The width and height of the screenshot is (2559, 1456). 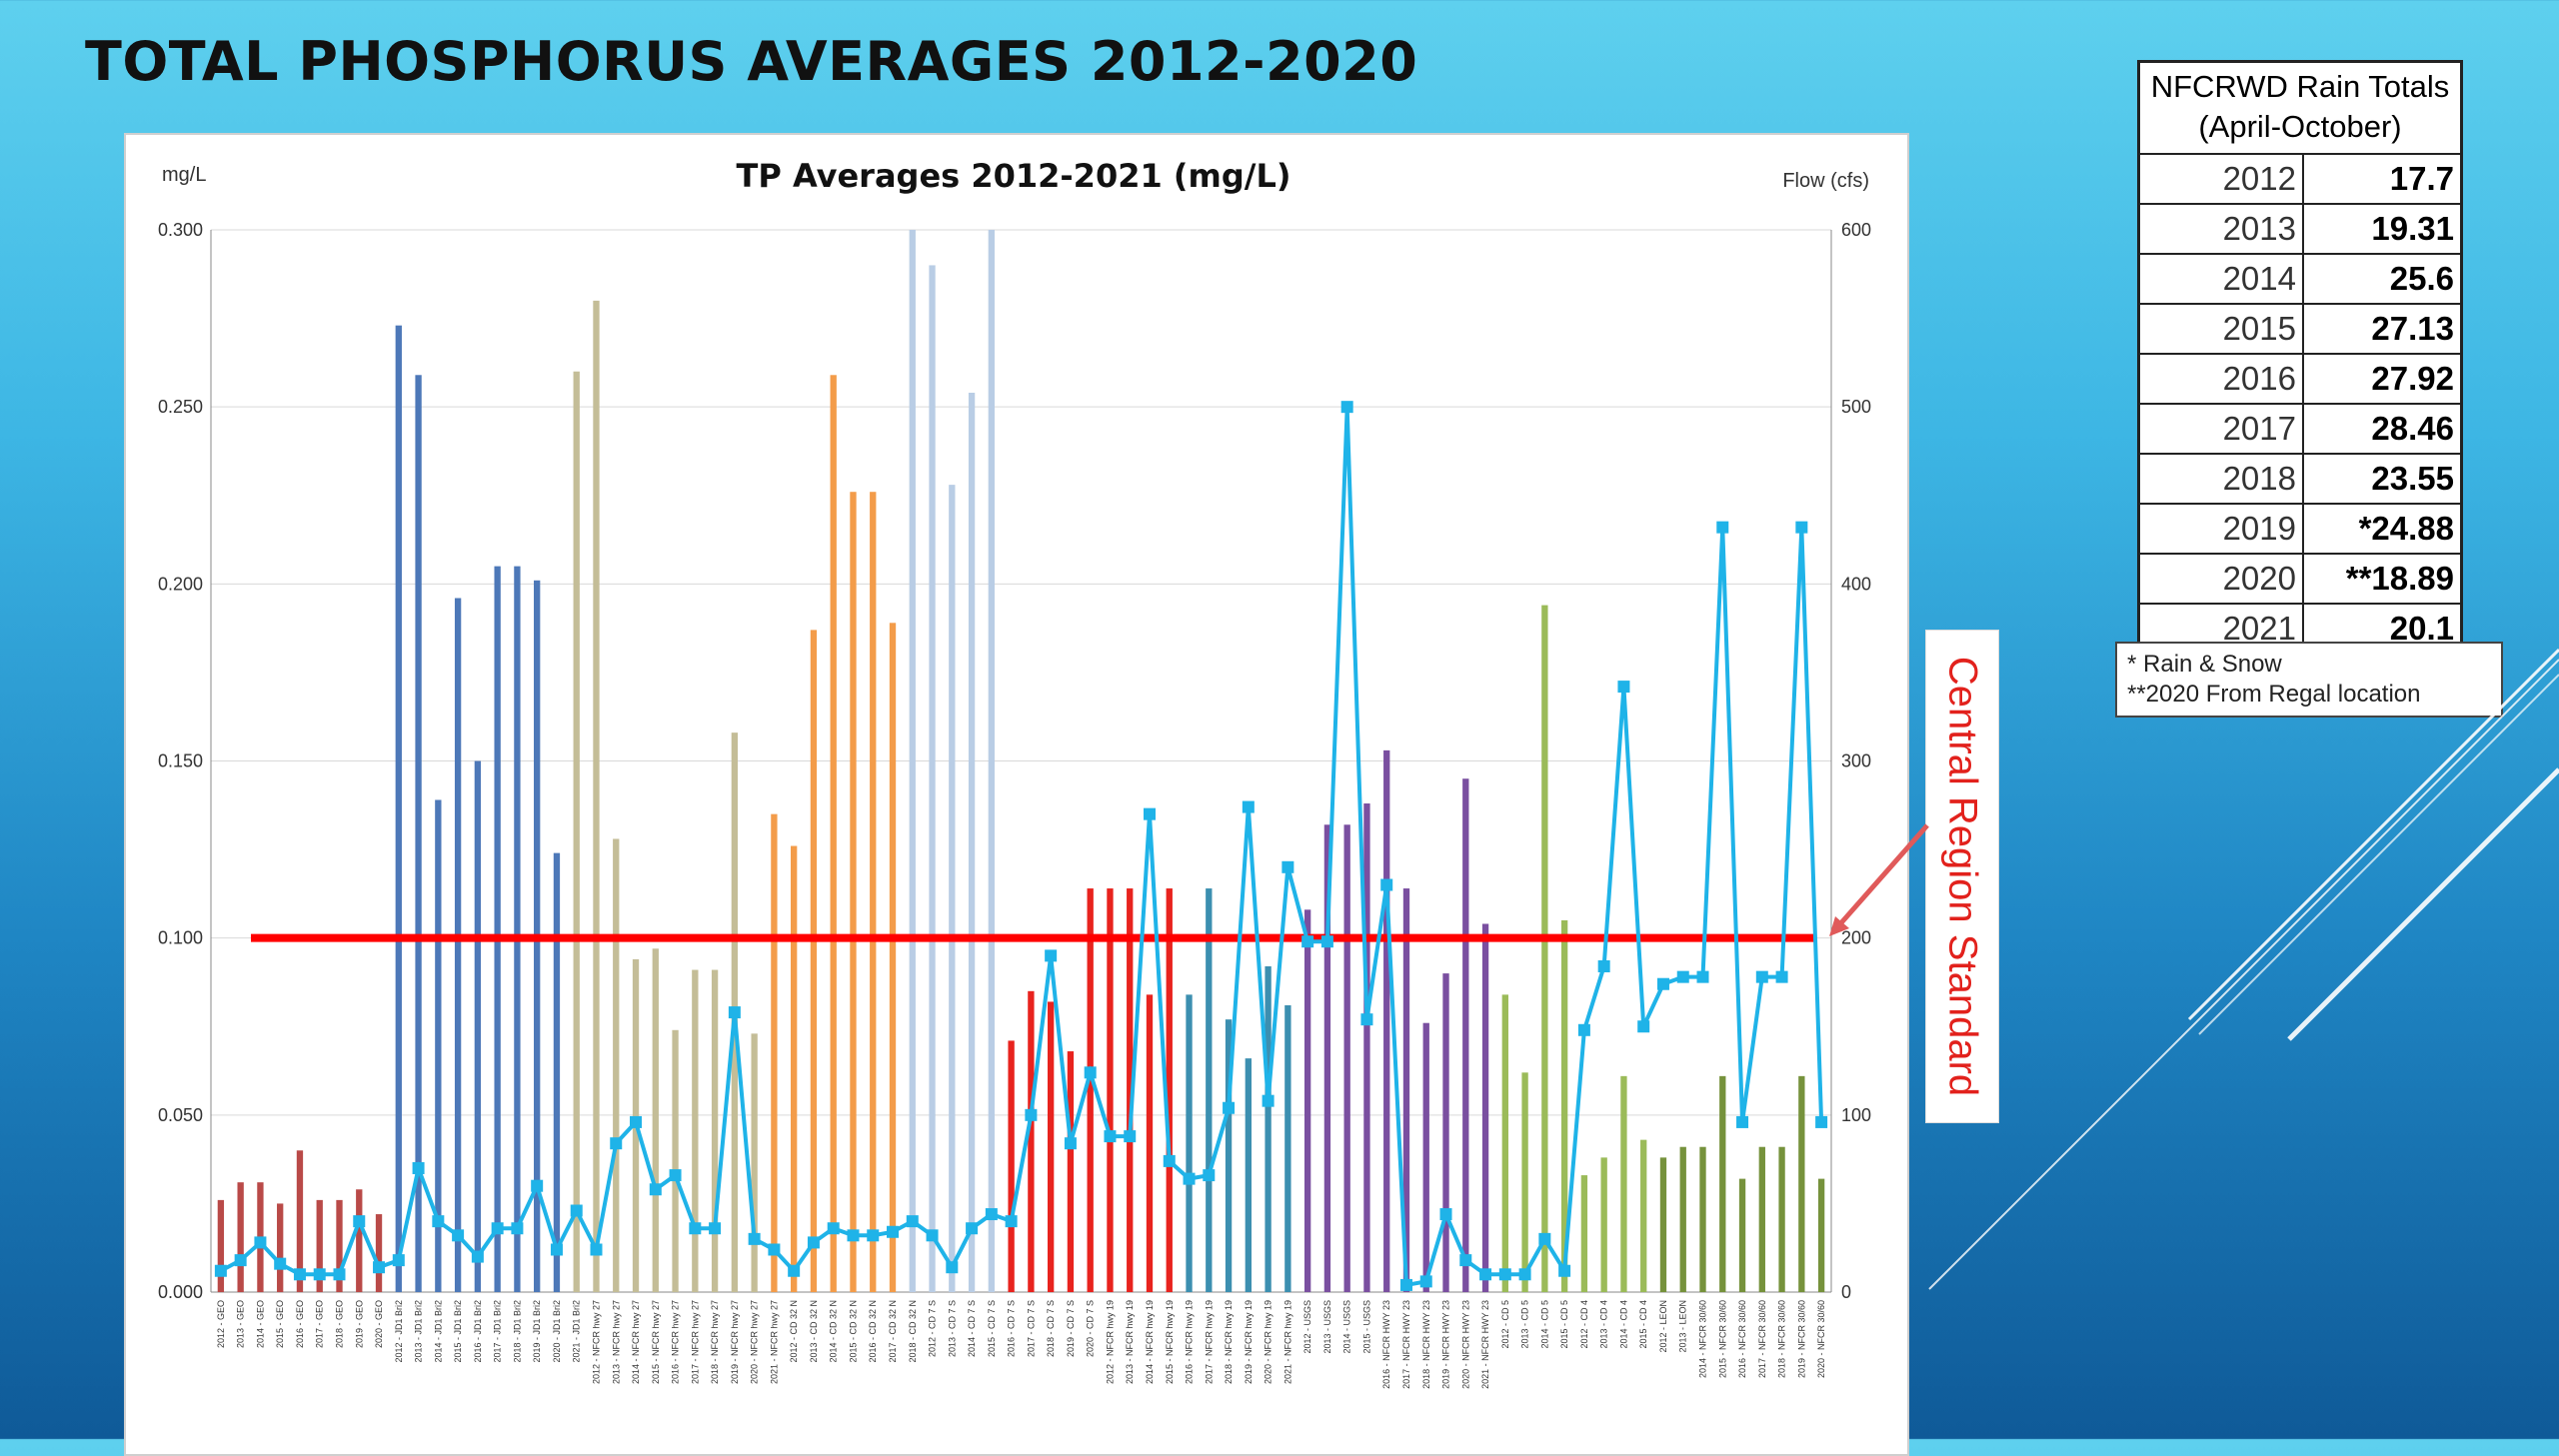 What do you see at coordinates (2274, 694) in the screenshot?
I see `rain-note-2: **2020 From Regal location` at bounding box center [2274, 694].